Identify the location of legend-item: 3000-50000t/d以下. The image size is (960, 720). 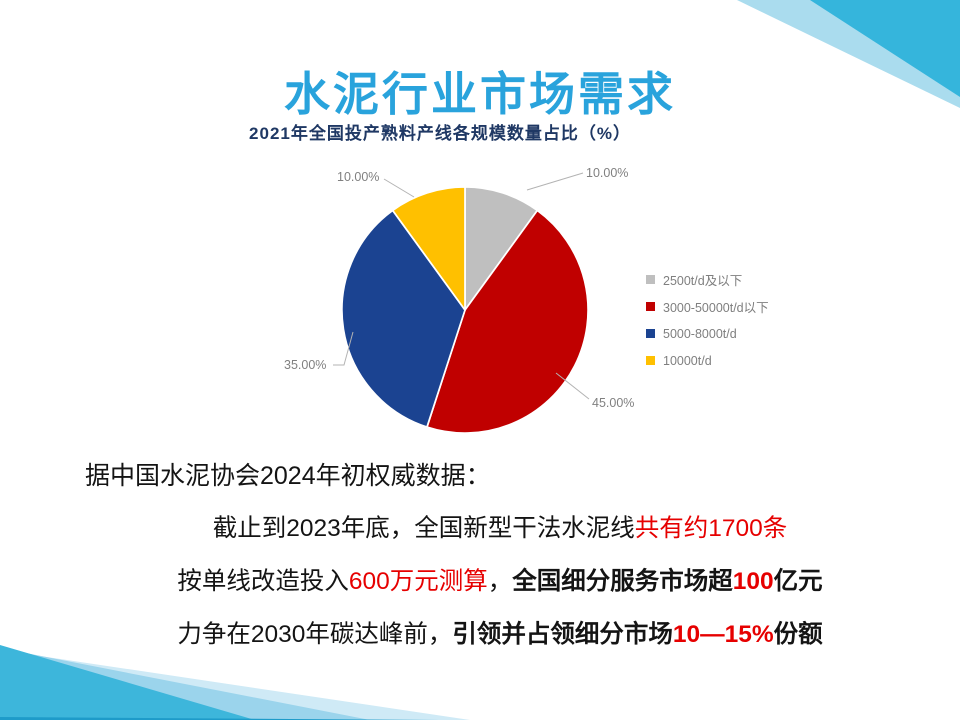
(707, 306).